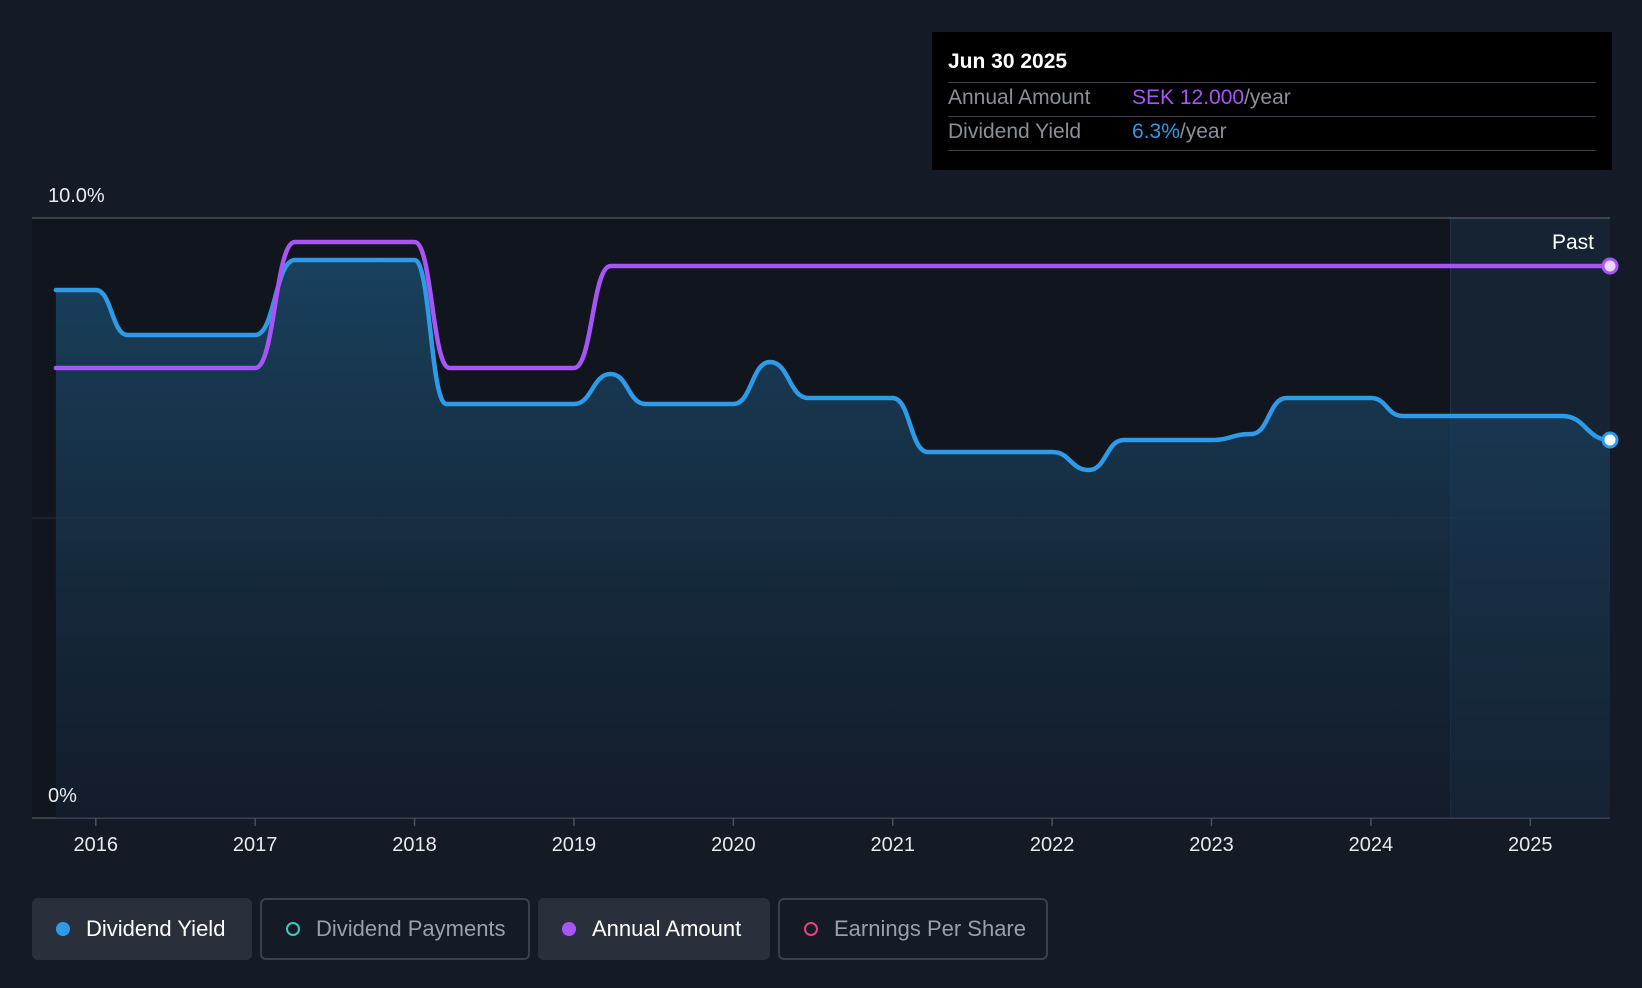  What do you see at coordinates (1019, 97) in the screenshot?
I see `tooltip-annual-label: Annual Amount` at bounding box center [1019, 97].